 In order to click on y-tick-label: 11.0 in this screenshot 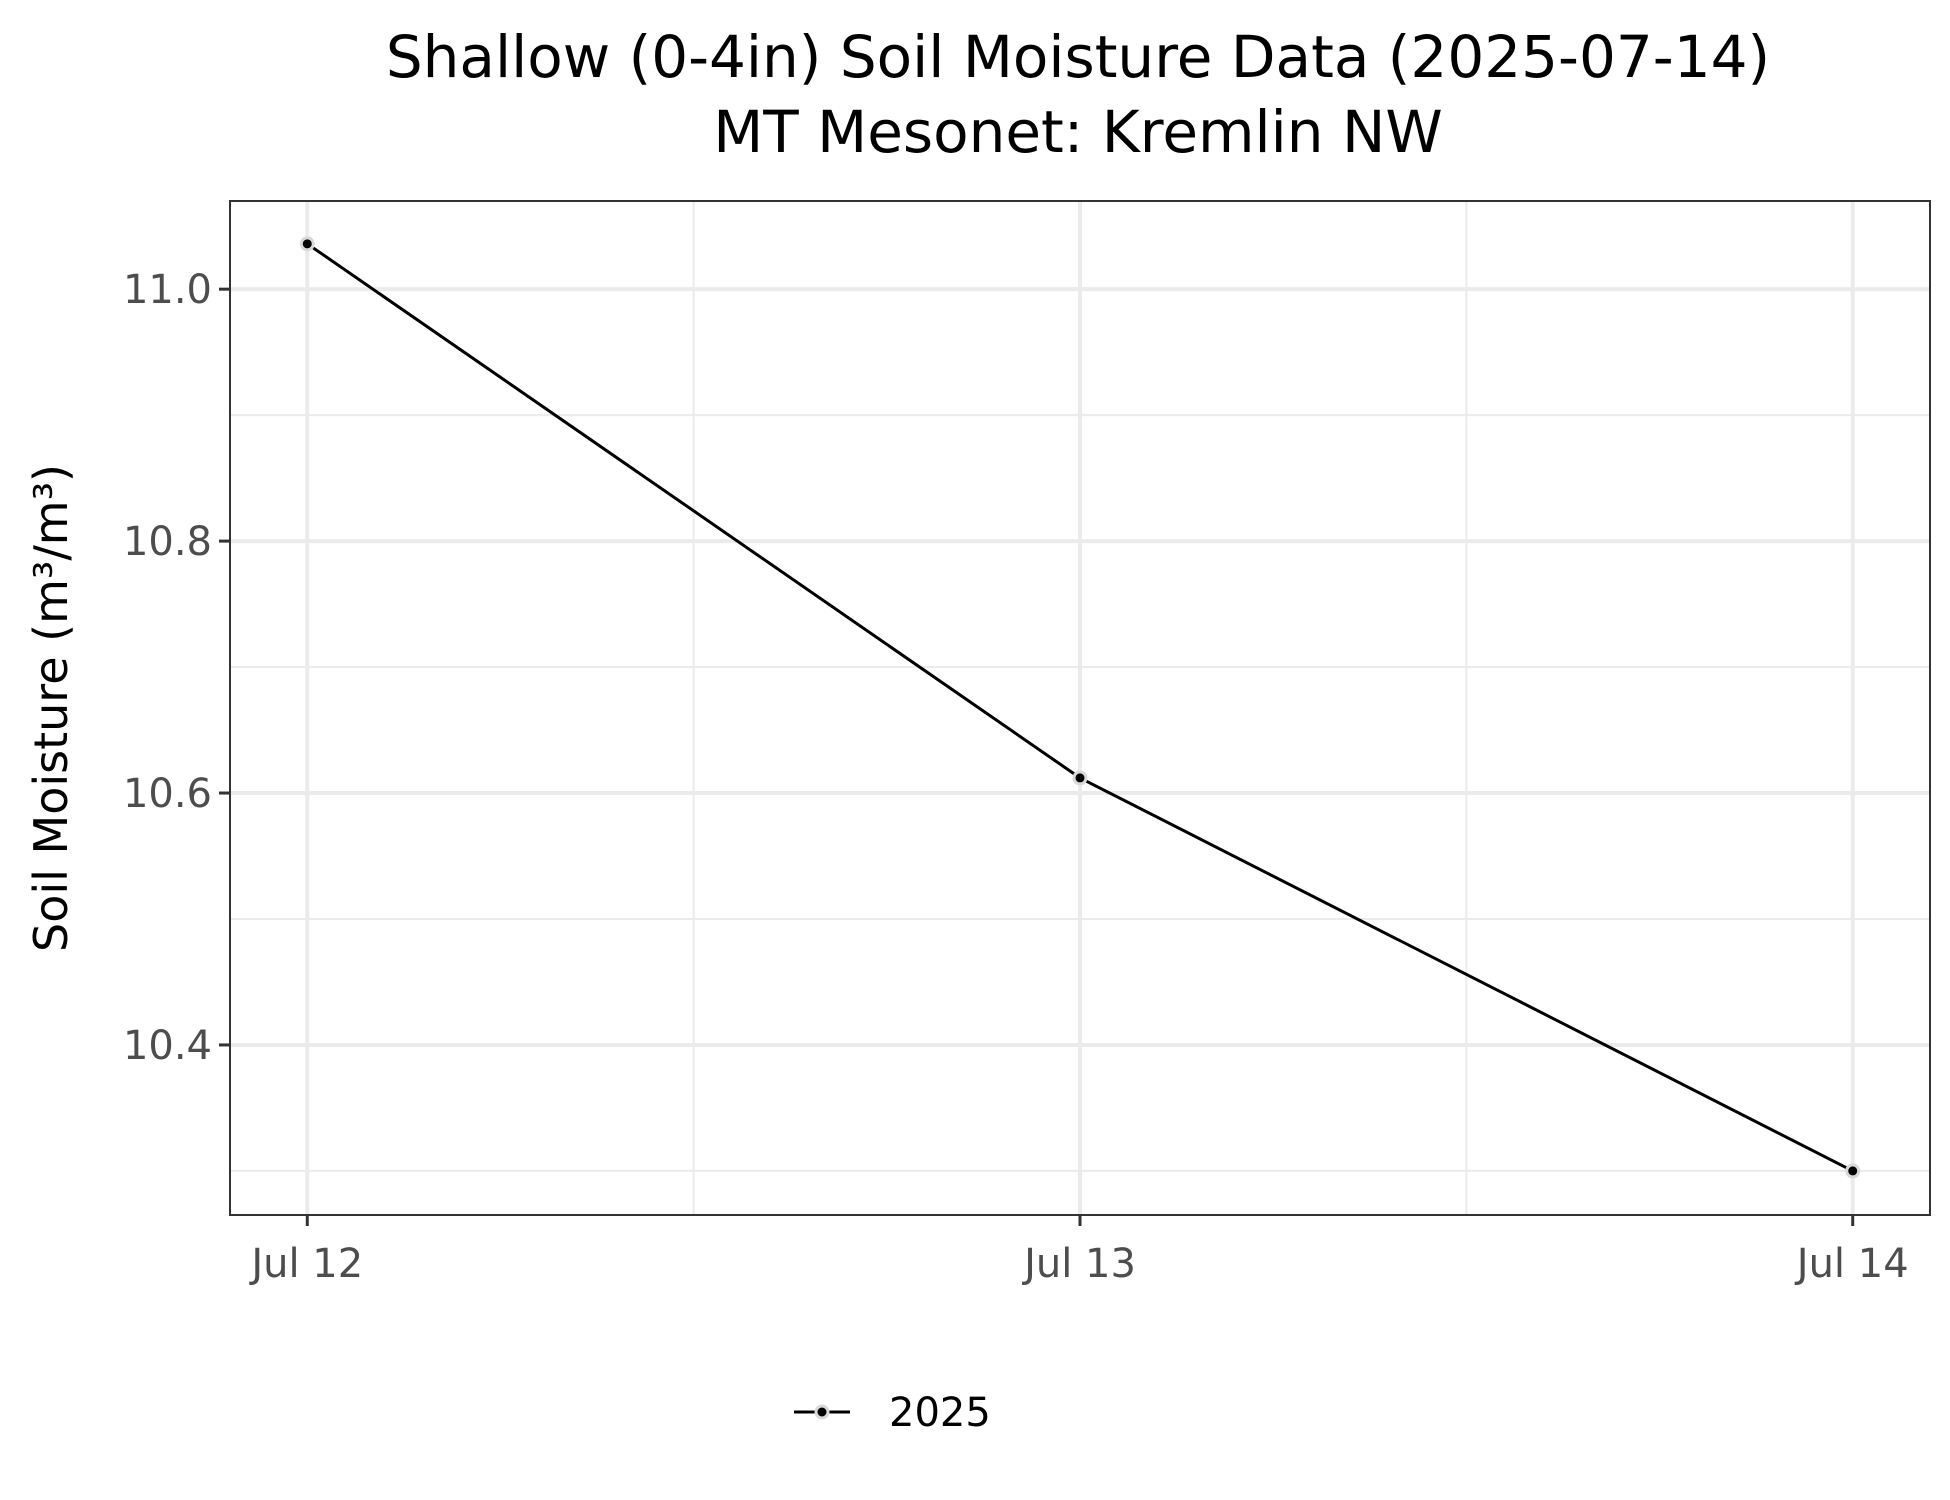, I will do `click(167, 290)`.